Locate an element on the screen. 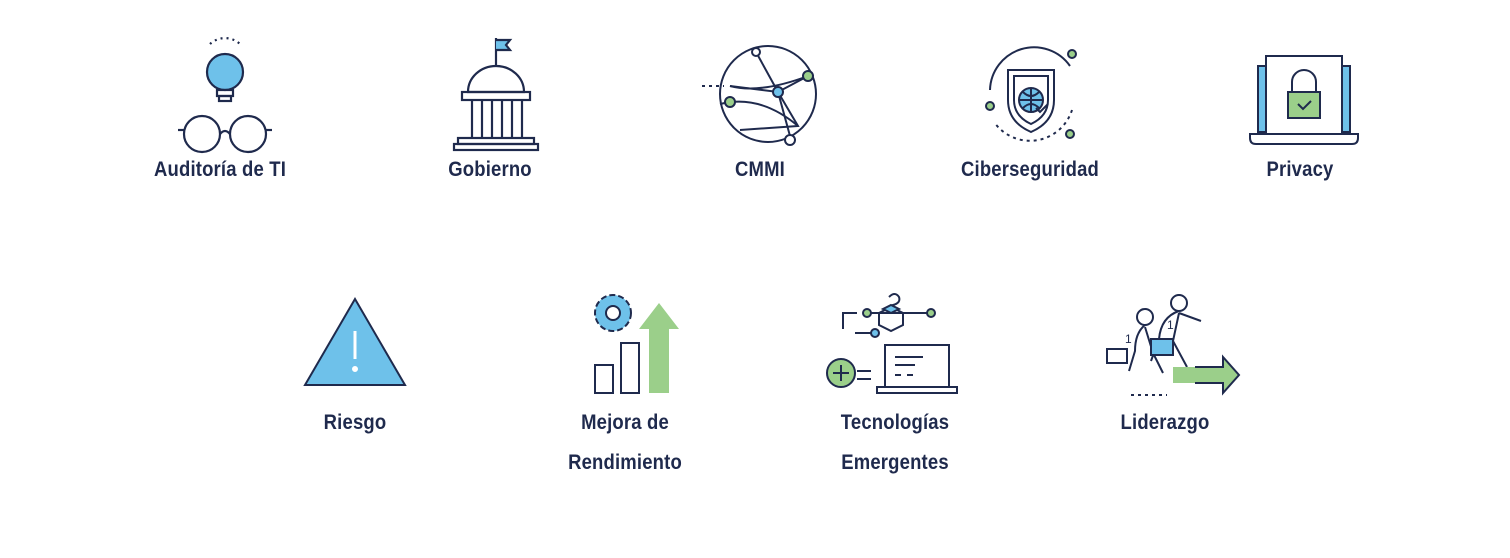 This screenshot has width=1510, height=558. service-ciberseguridad: Ciberseguridad is located at coordinates (1030, 110).